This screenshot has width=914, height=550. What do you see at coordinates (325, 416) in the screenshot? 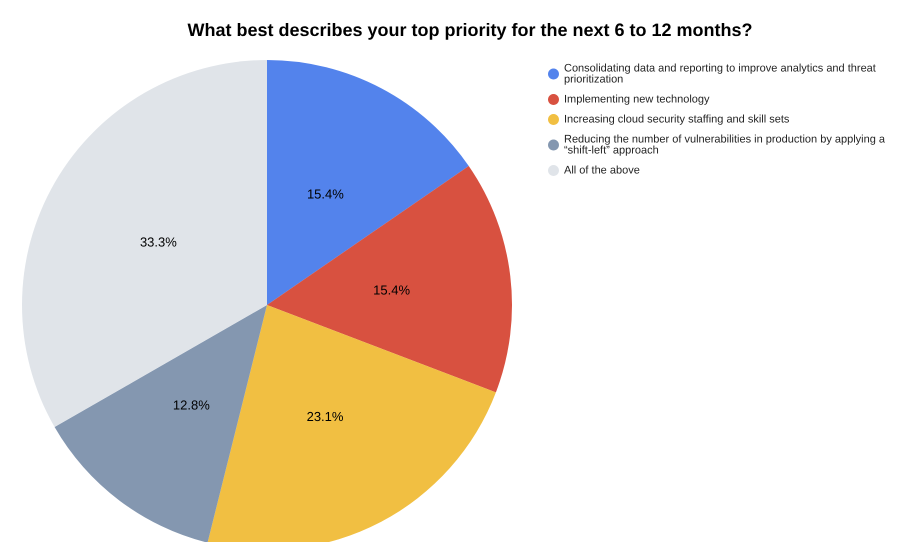
I see `data-label: 23.1%` at bounding box center [325, 416].